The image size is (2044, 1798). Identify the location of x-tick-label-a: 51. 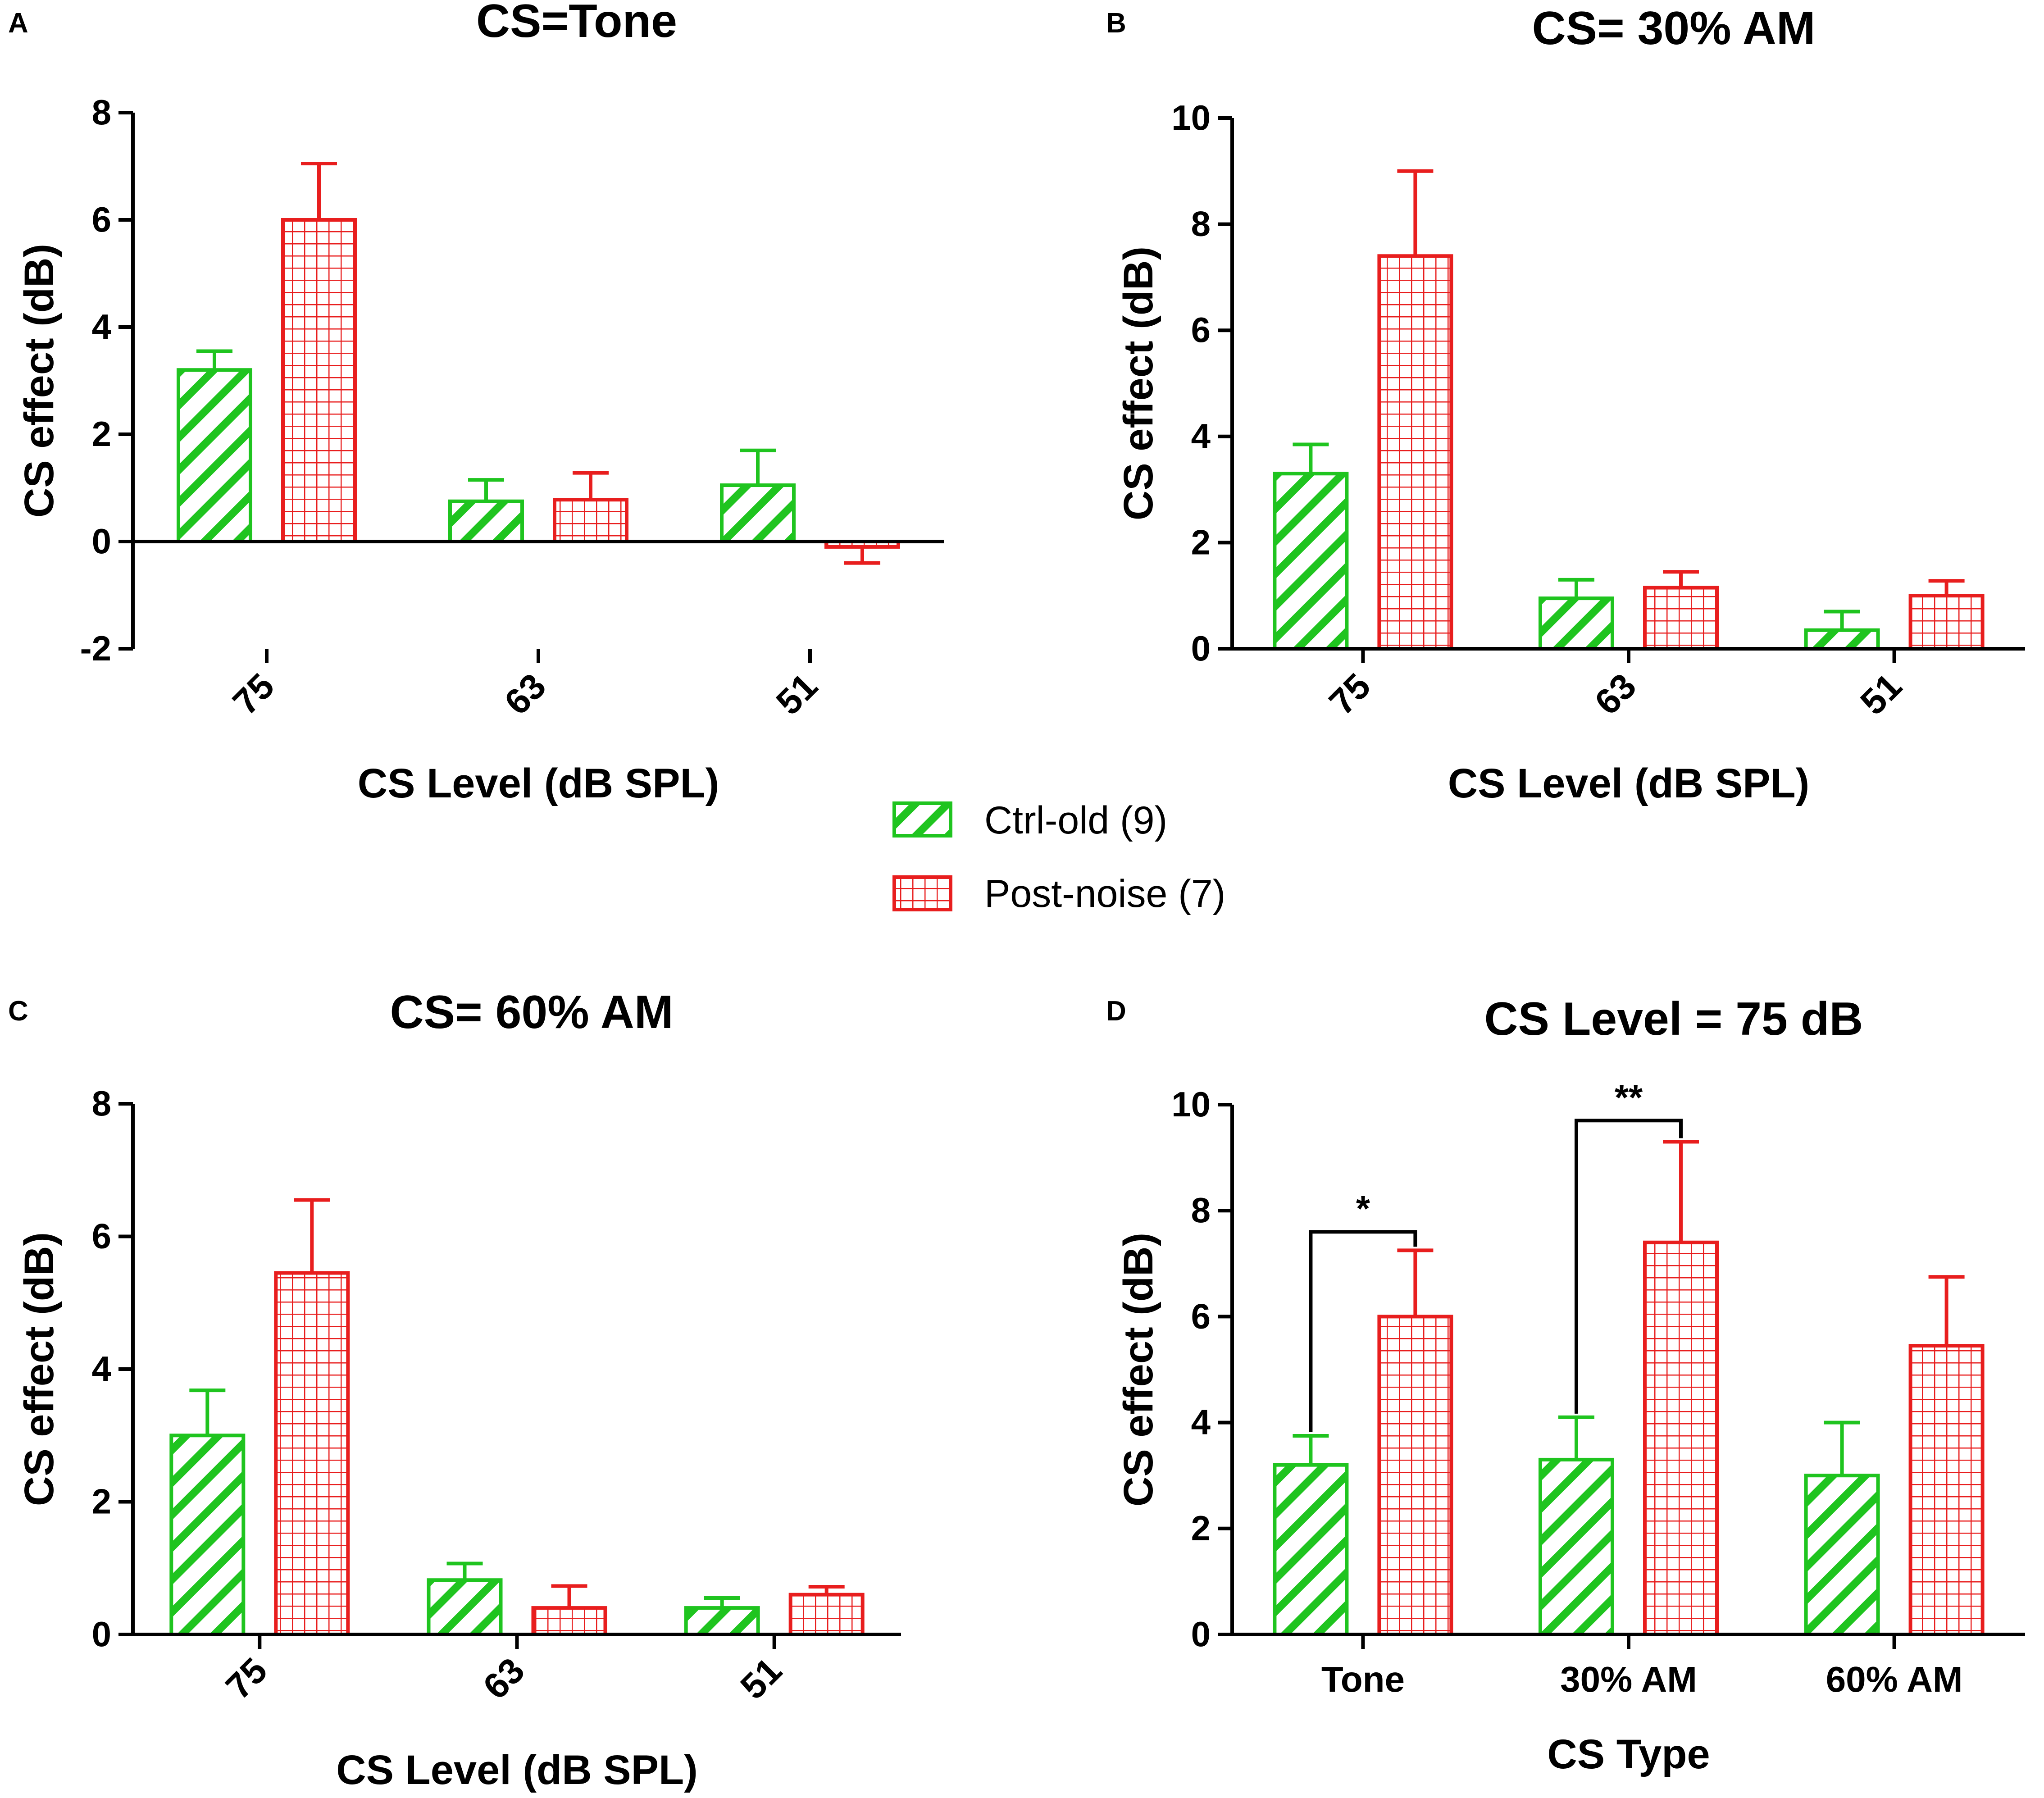
(797, 694).